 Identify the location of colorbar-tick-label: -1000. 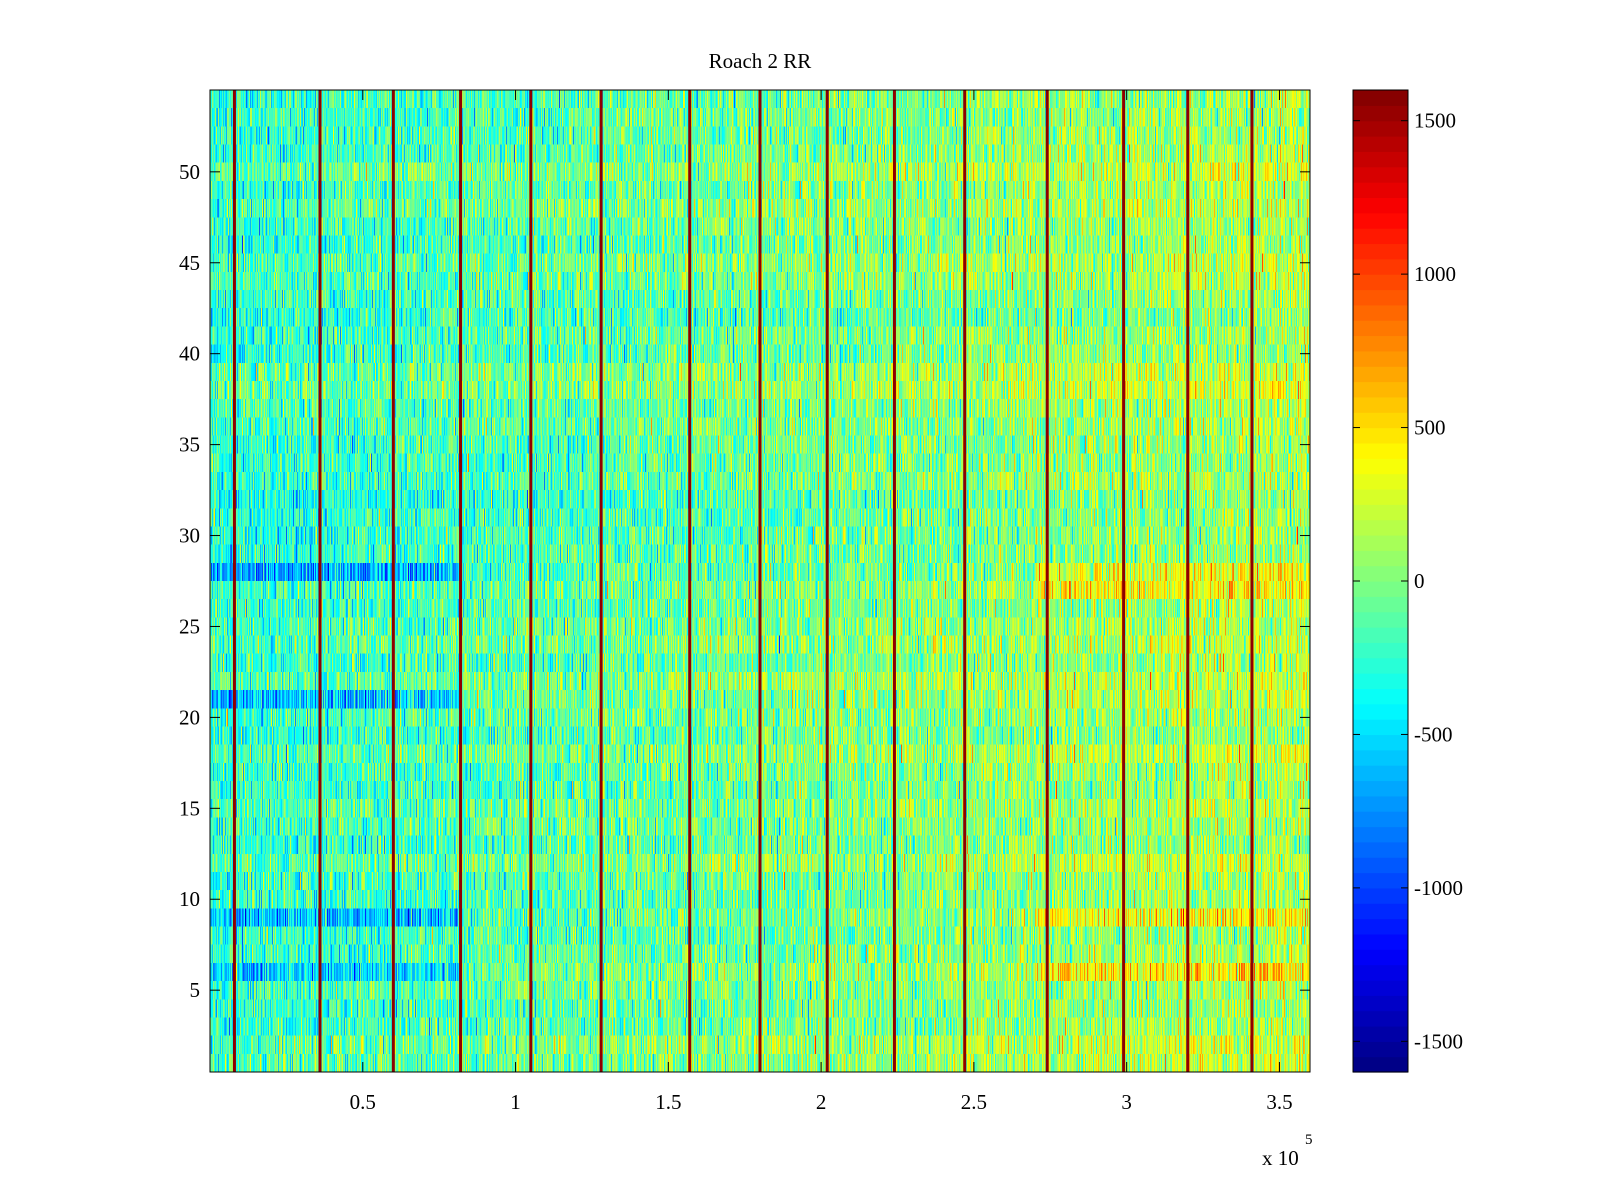
(1438, 888).